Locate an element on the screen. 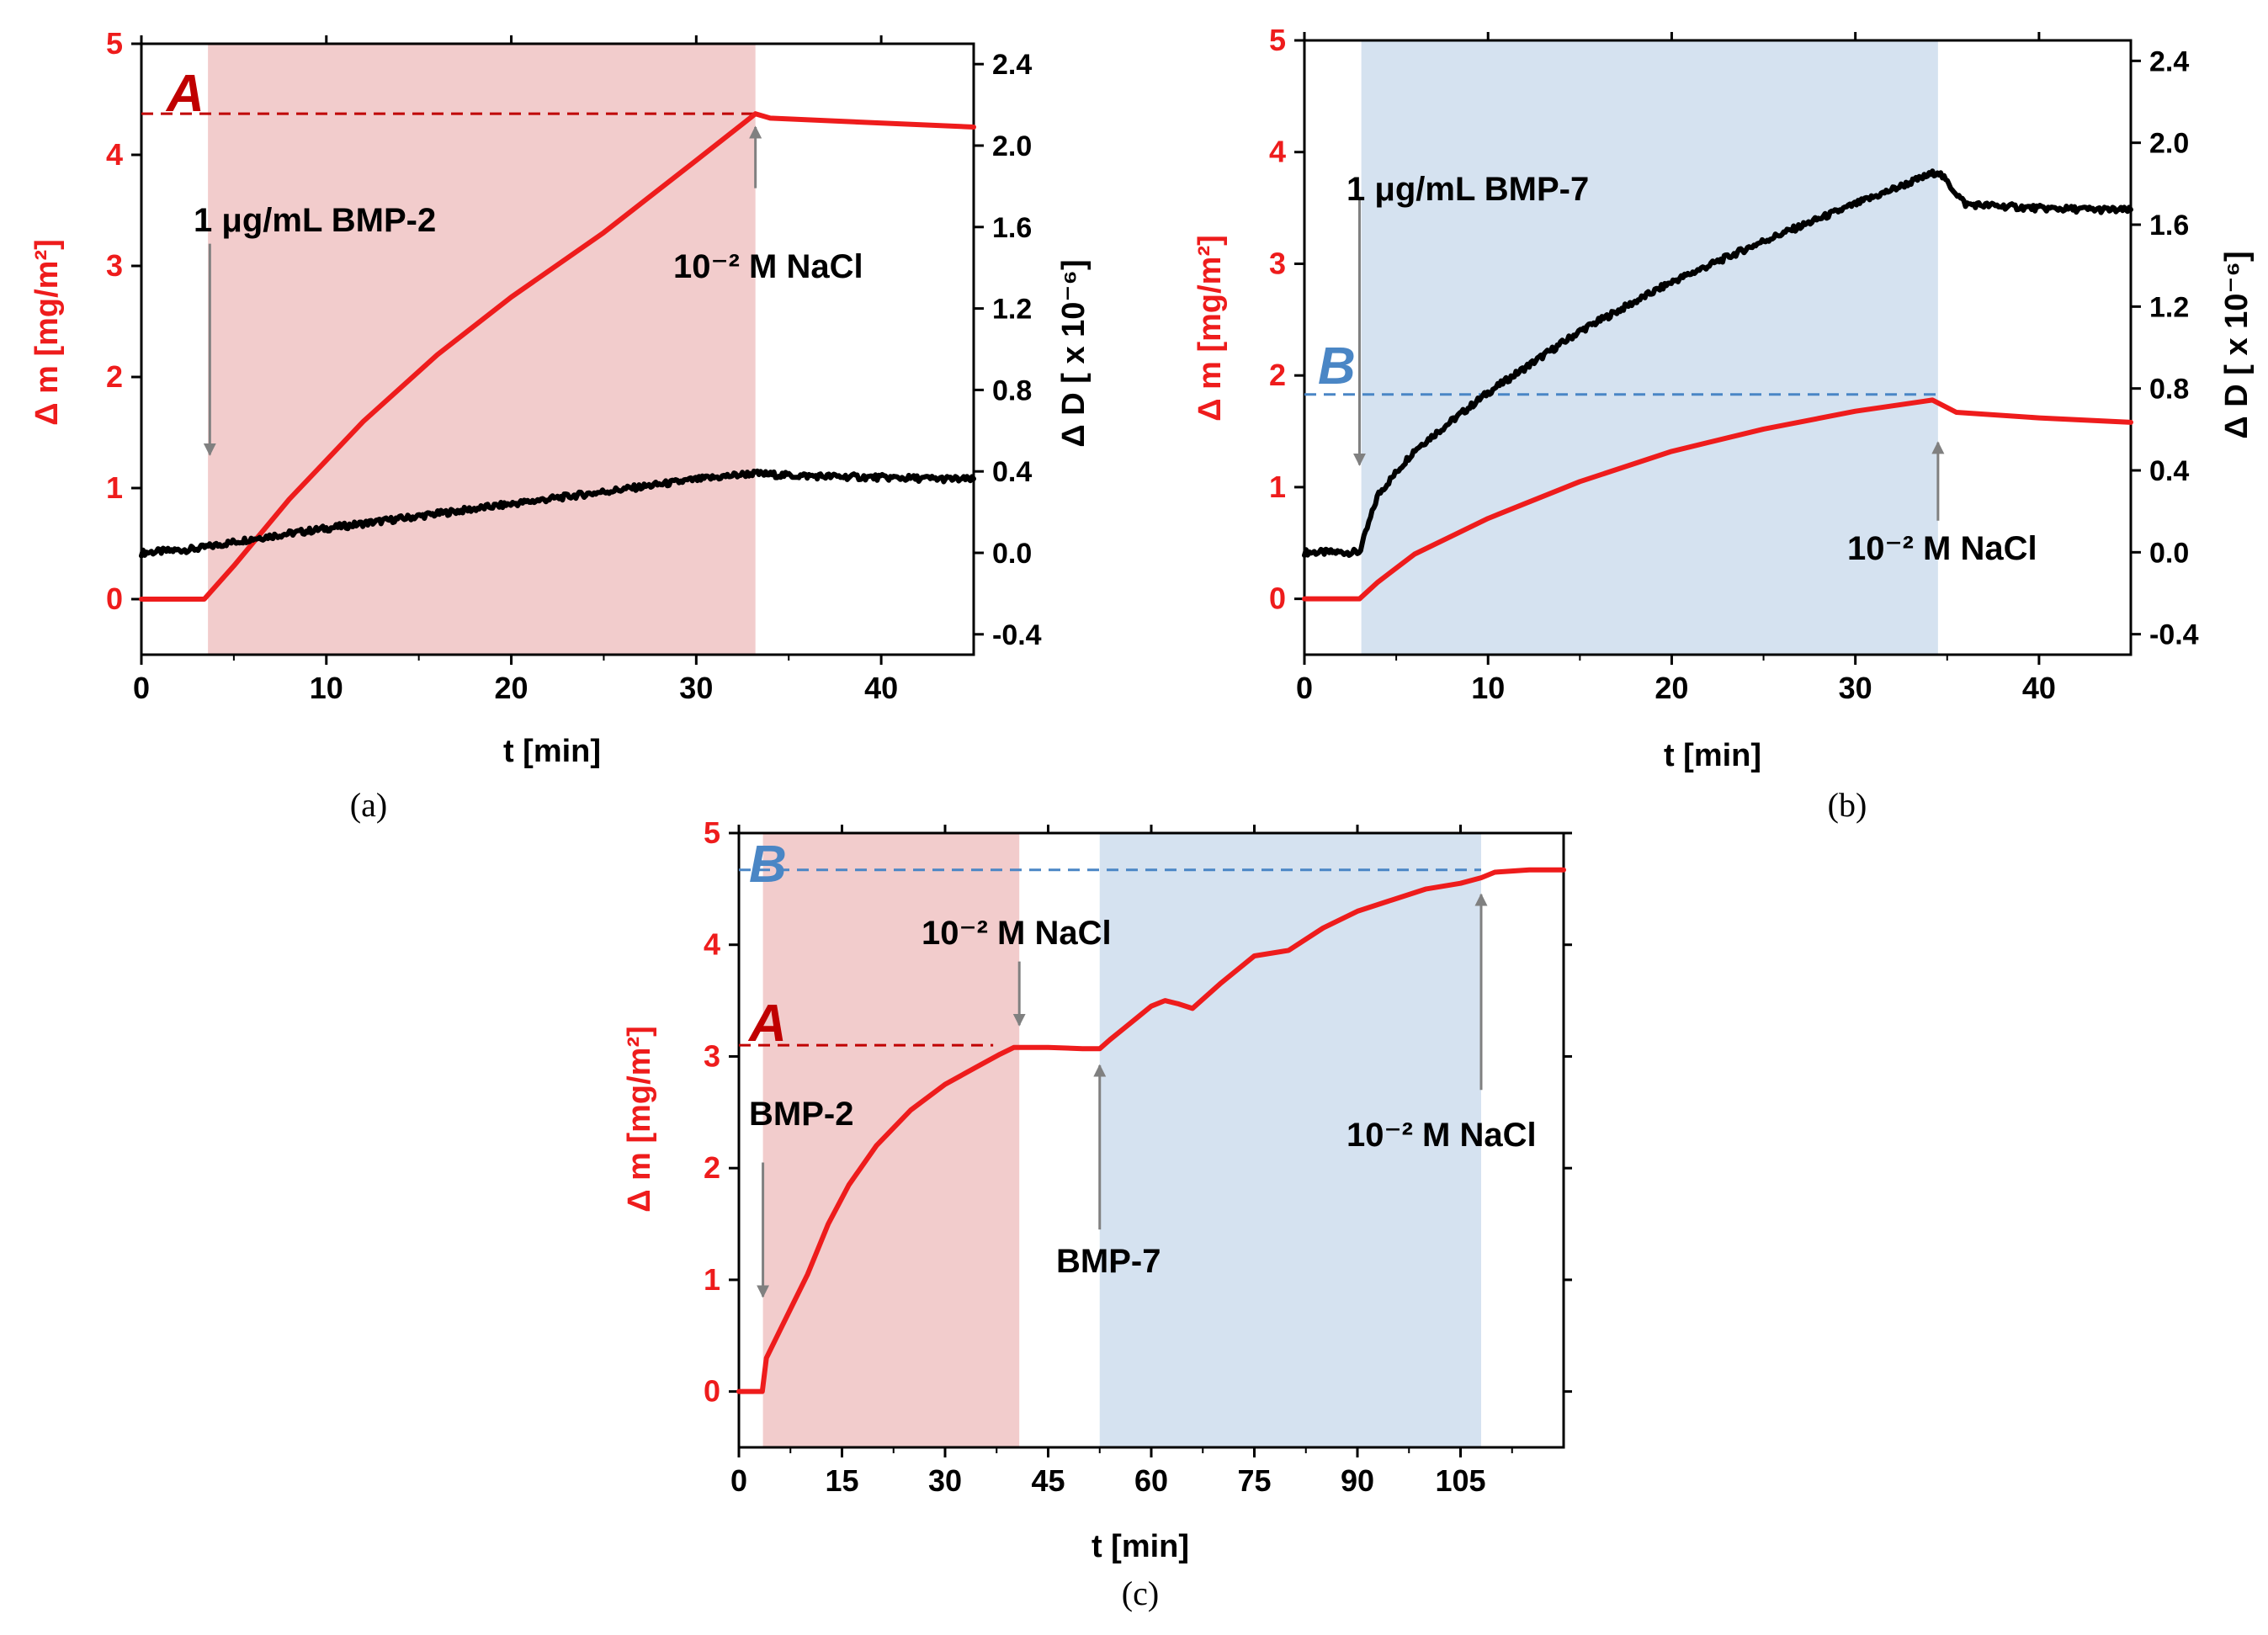 This screenshot has height=1635, width=2268. panel-a-shaded-regions is located at coordinates (482, 350).